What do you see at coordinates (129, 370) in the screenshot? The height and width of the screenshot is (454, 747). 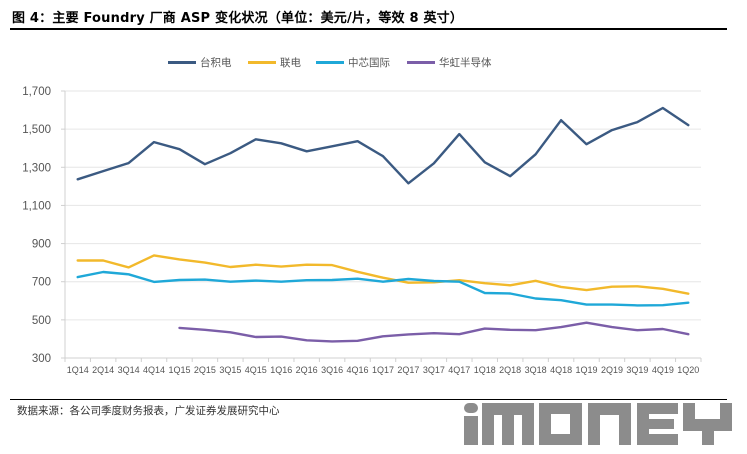 I see `x-tick-label: 3Q14` at bounding box center [129, 370].